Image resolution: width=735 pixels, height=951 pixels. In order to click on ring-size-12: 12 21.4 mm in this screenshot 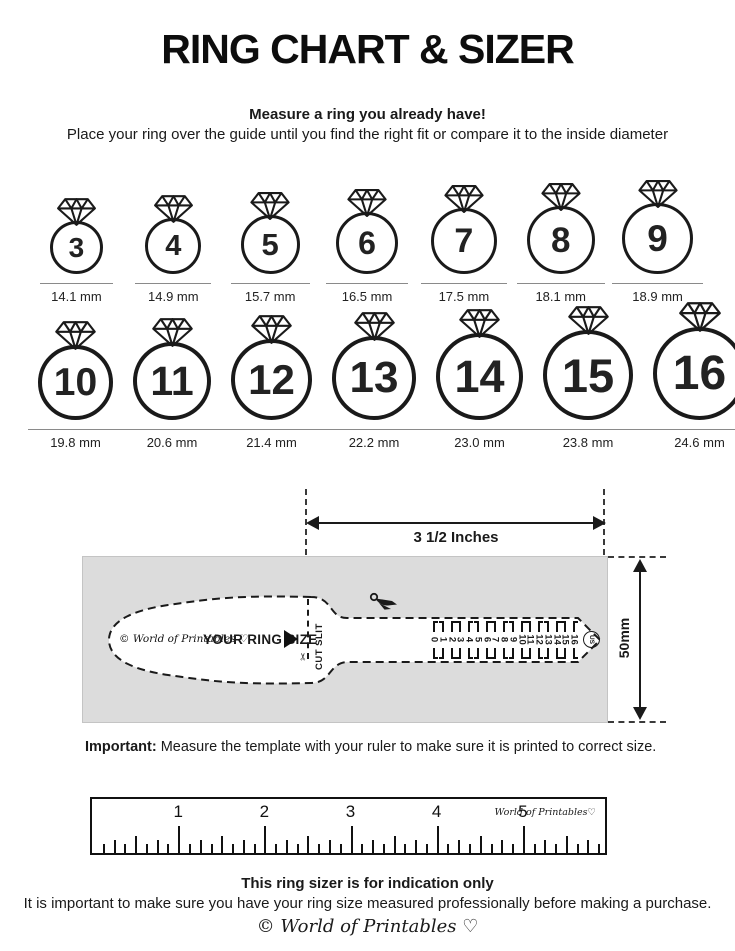, I will do `click(271, 374)`.